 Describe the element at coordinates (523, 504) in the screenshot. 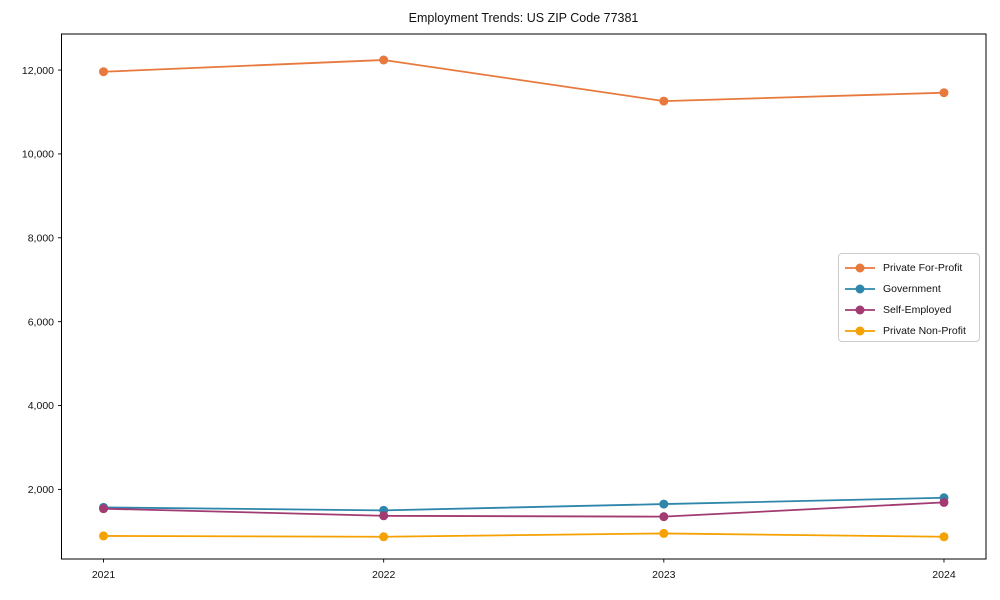

I see `series-line-government` at that location.